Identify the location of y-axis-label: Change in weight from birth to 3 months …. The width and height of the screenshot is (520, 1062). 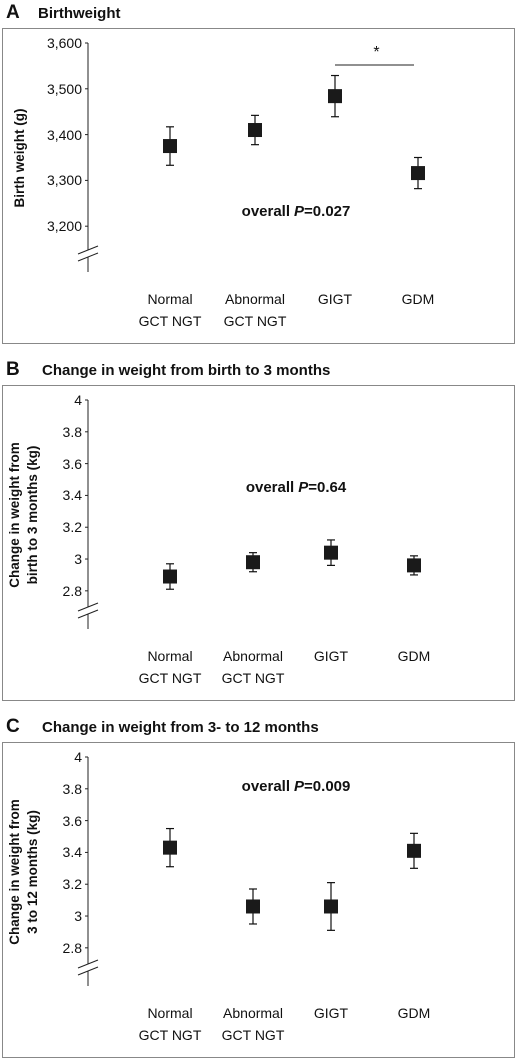
(23, 514).